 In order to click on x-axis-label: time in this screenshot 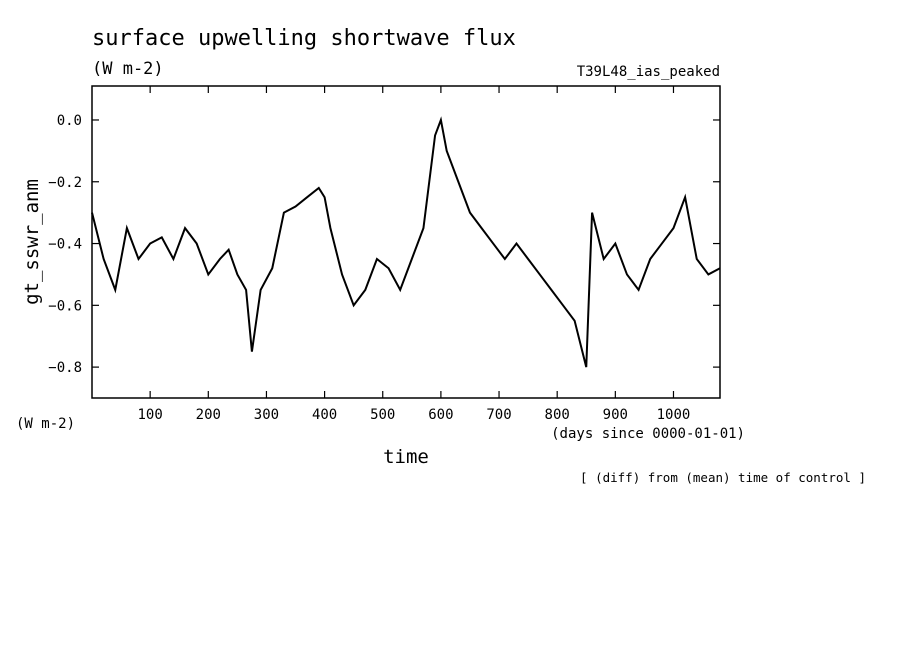, I will do `click(406, 457)`.